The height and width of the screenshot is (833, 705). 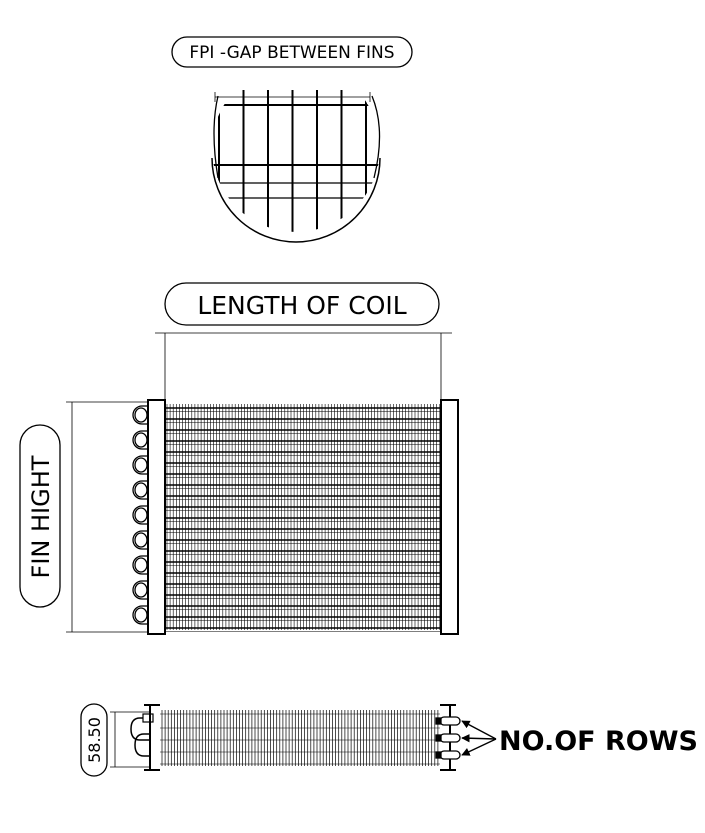 I want to click on tube-rows, so click(x=448, y=738).